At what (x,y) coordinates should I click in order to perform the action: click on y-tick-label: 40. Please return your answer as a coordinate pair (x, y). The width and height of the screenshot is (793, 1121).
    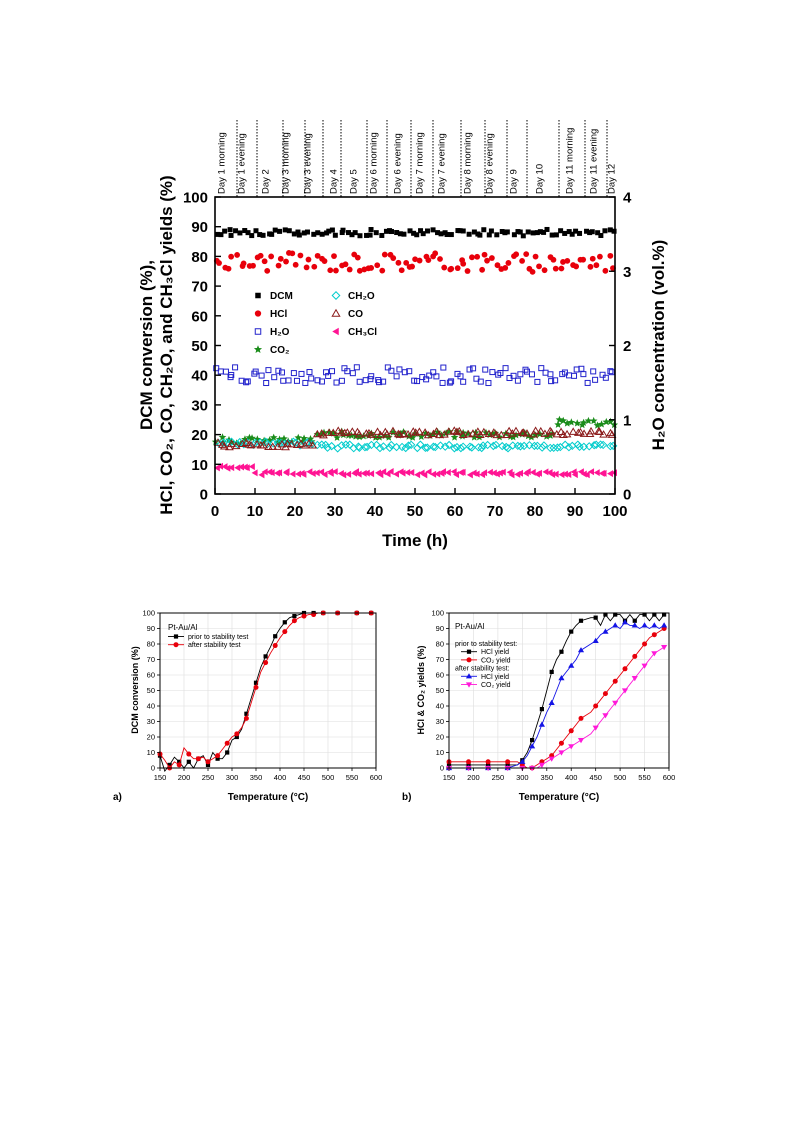
    Looking at the image, I should click on (151, 706).